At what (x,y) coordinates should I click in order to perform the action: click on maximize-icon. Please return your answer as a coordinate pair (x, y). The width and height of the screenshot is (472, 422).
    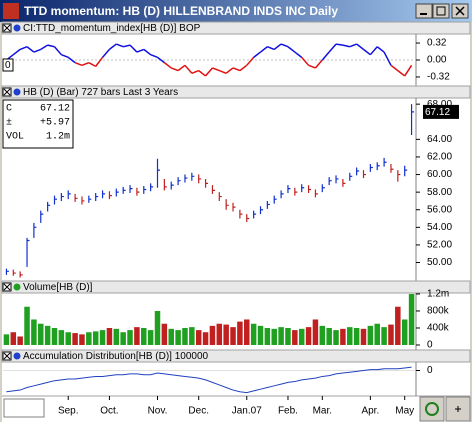
    Looking at the image, I should click on (441, 11).